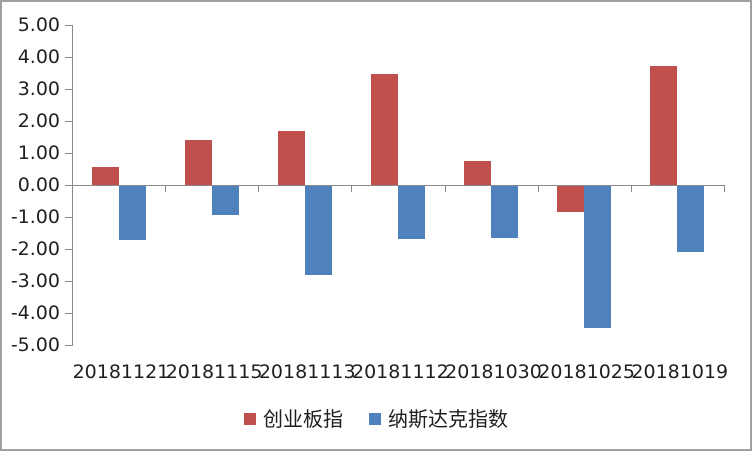  Describe the element at coordinates (35, 313) in the screenshot. I see `y-axis-tick-label: -4.00` at that location.